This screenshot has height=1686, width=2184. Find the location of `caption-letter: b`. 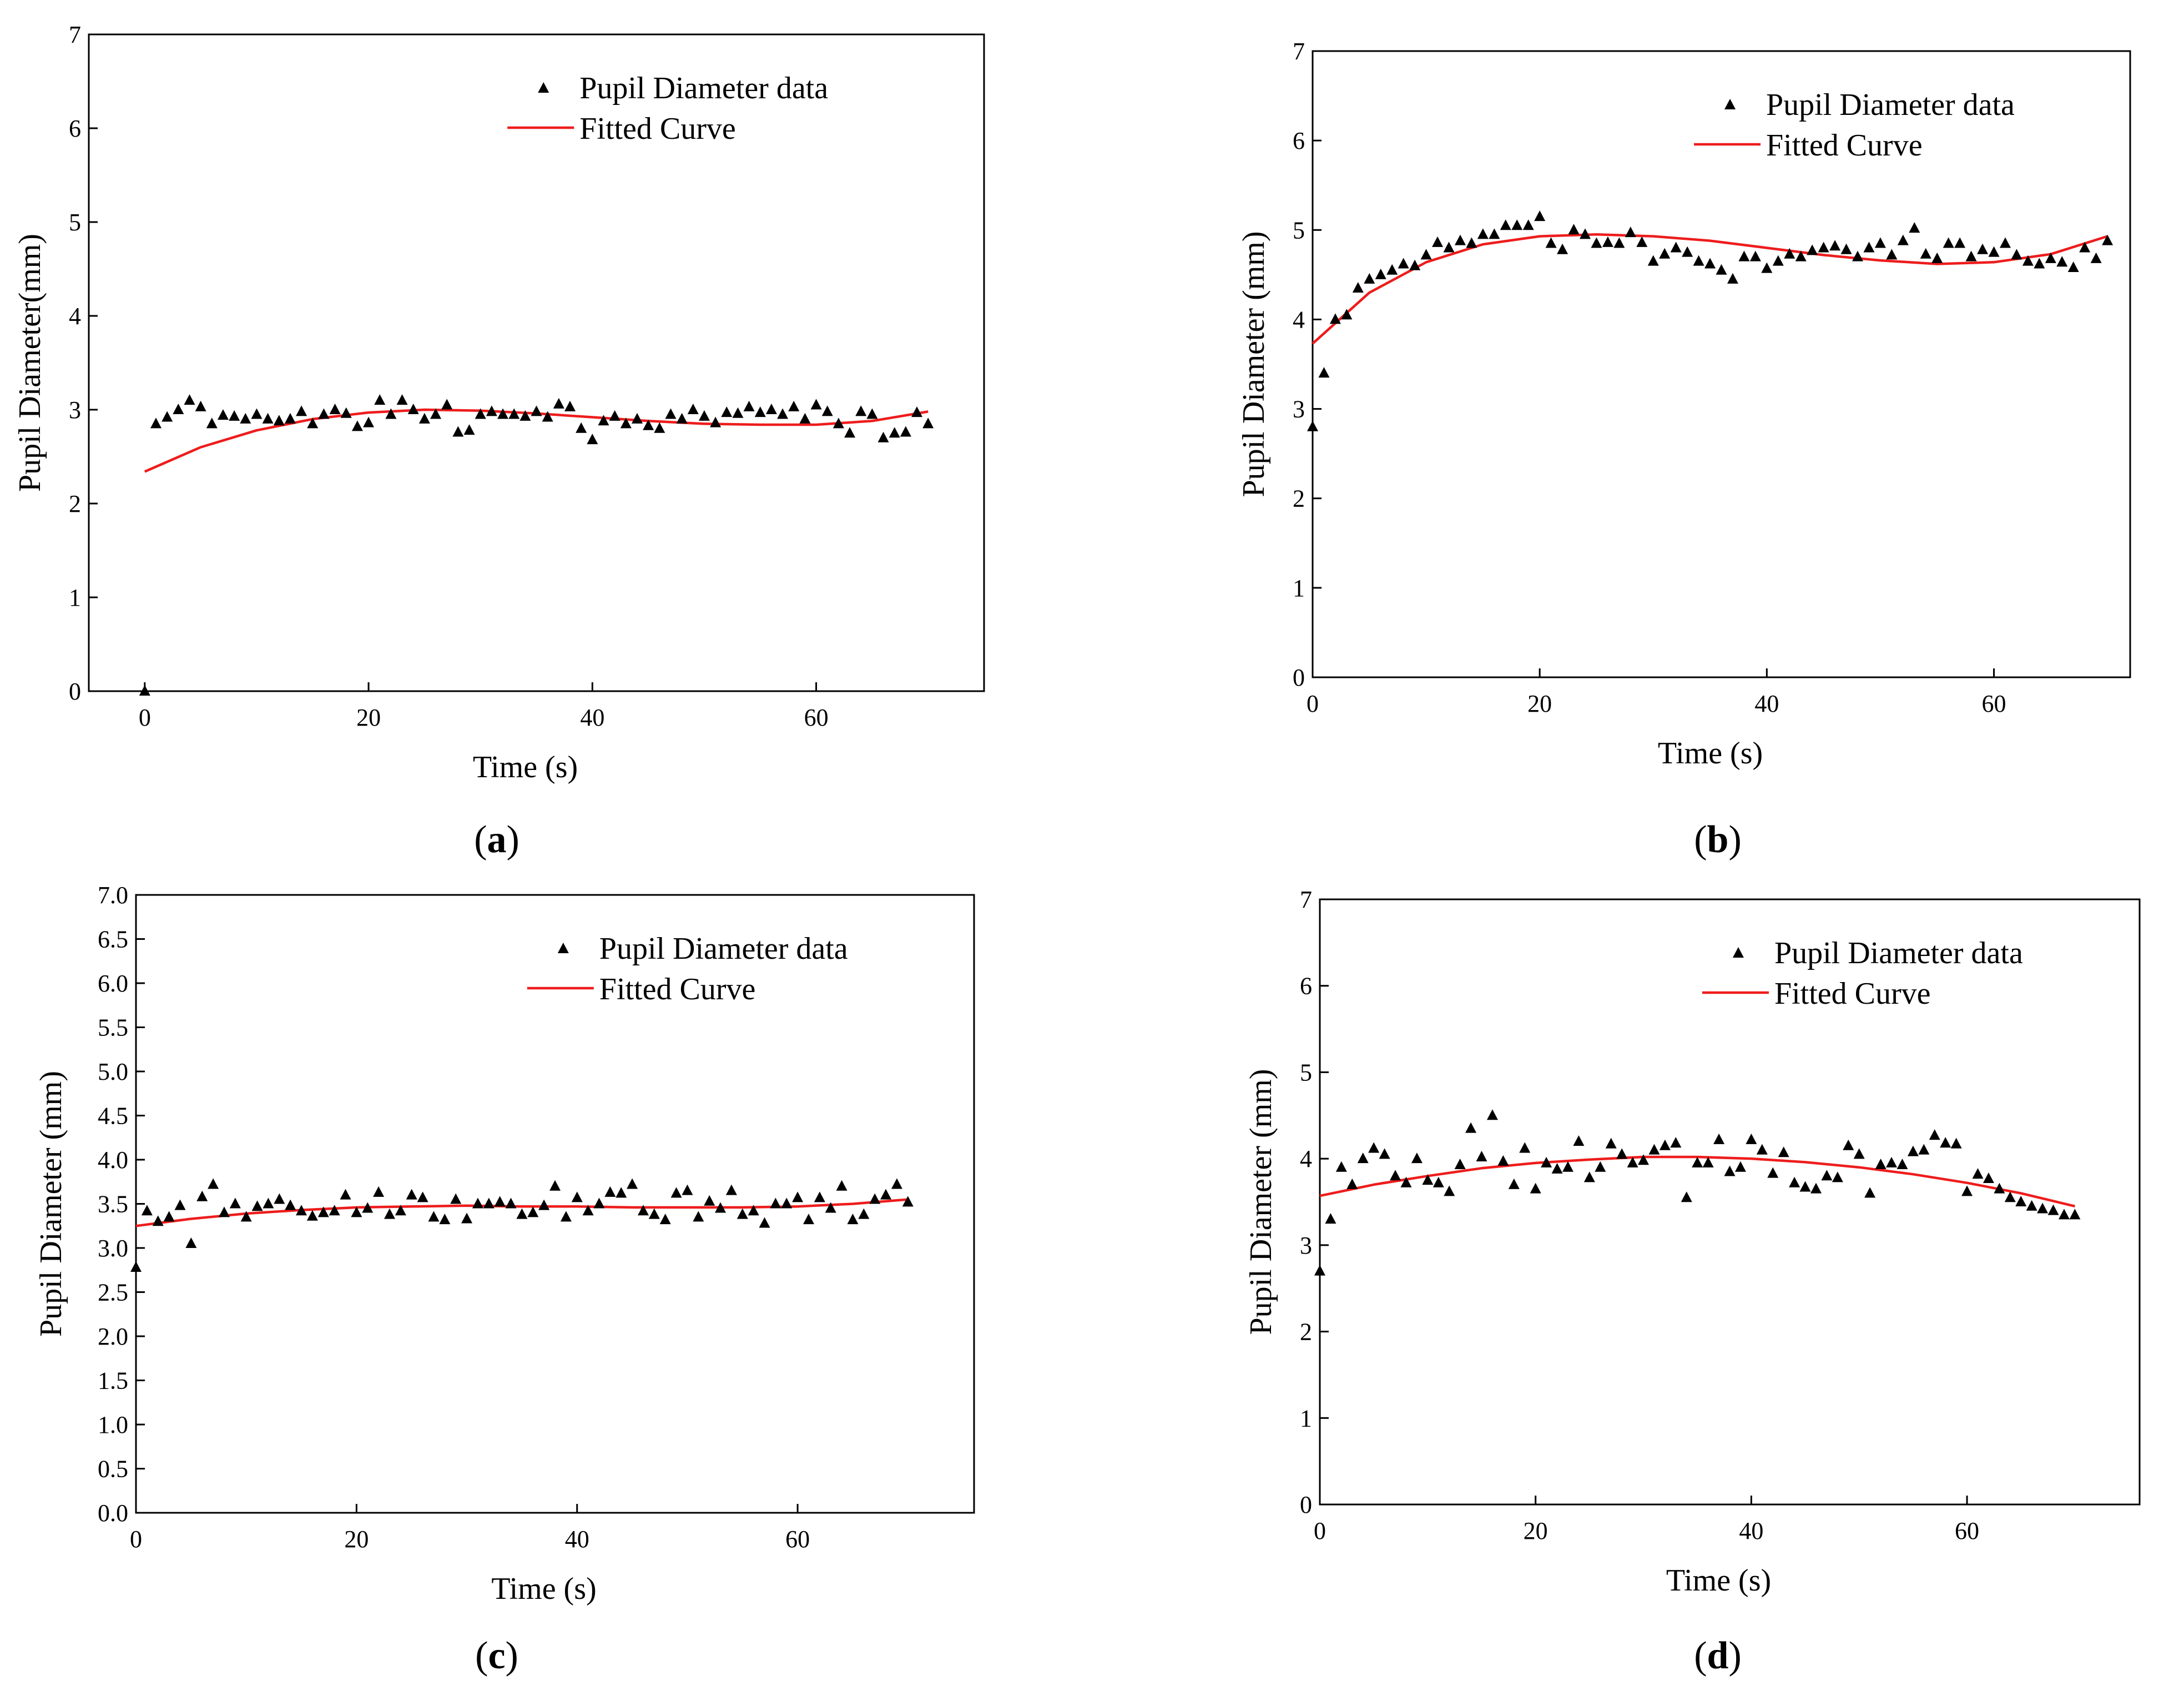

caption-letter: b is located at coordinates (1718, 839).